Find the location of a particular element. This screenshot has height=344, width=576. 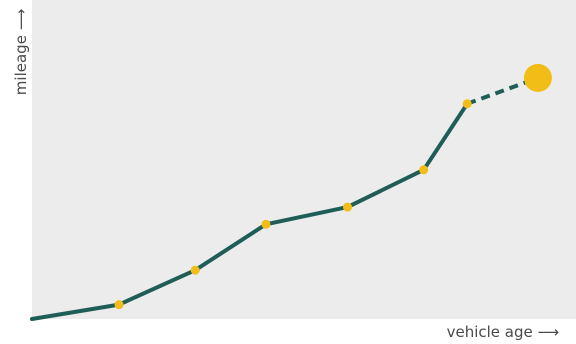

x-axis-label: vehicle age ⟶ is located at coordinates (503, 332).